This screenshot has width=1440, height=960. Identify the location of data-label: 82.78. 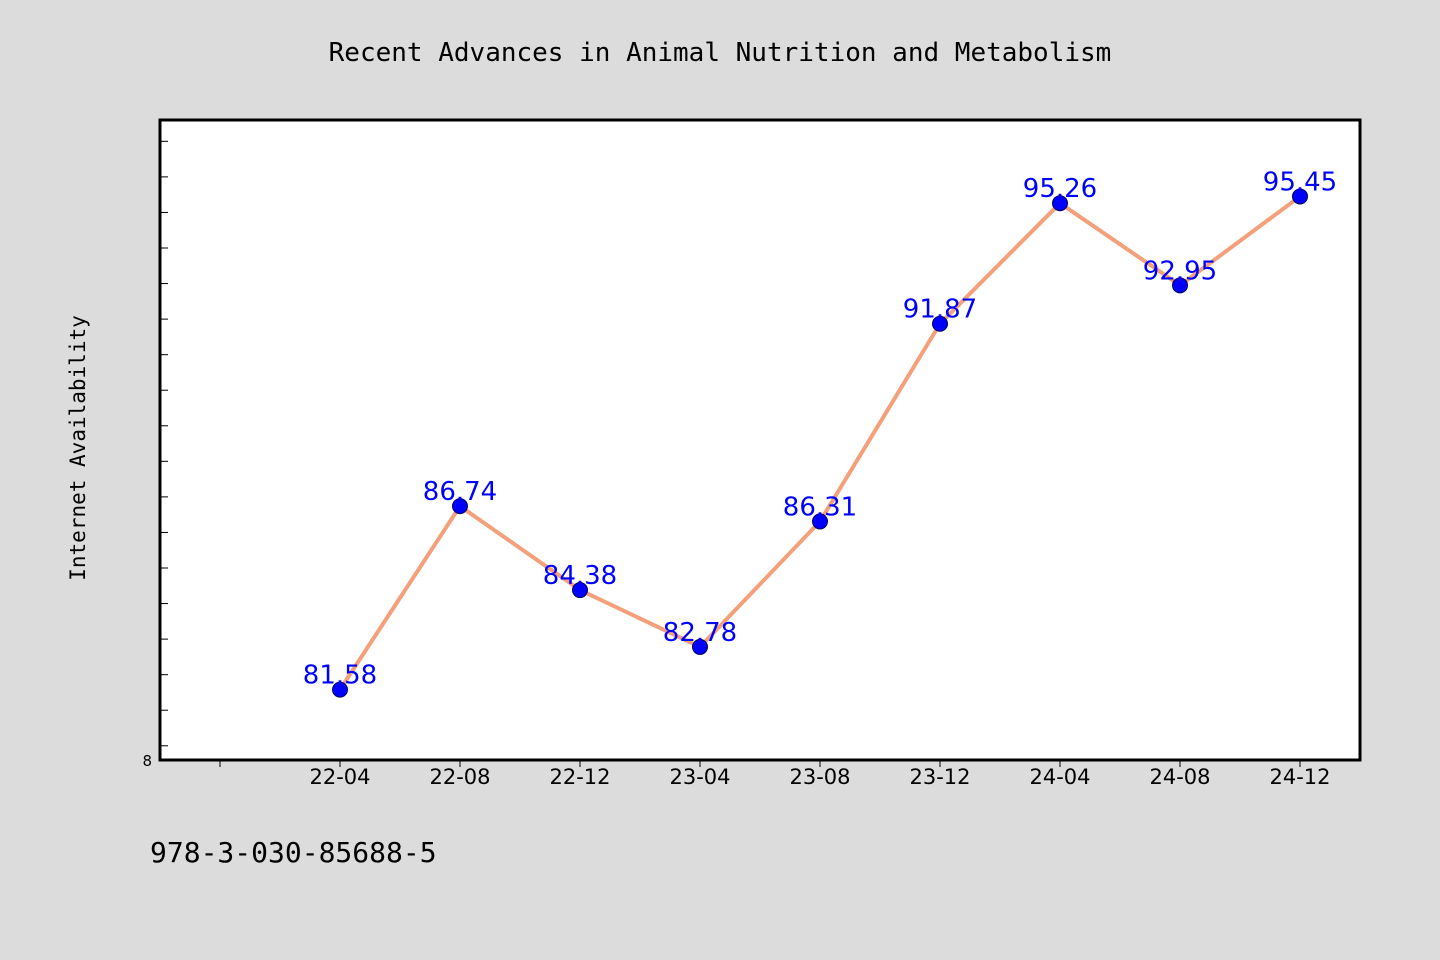
(700, 633).